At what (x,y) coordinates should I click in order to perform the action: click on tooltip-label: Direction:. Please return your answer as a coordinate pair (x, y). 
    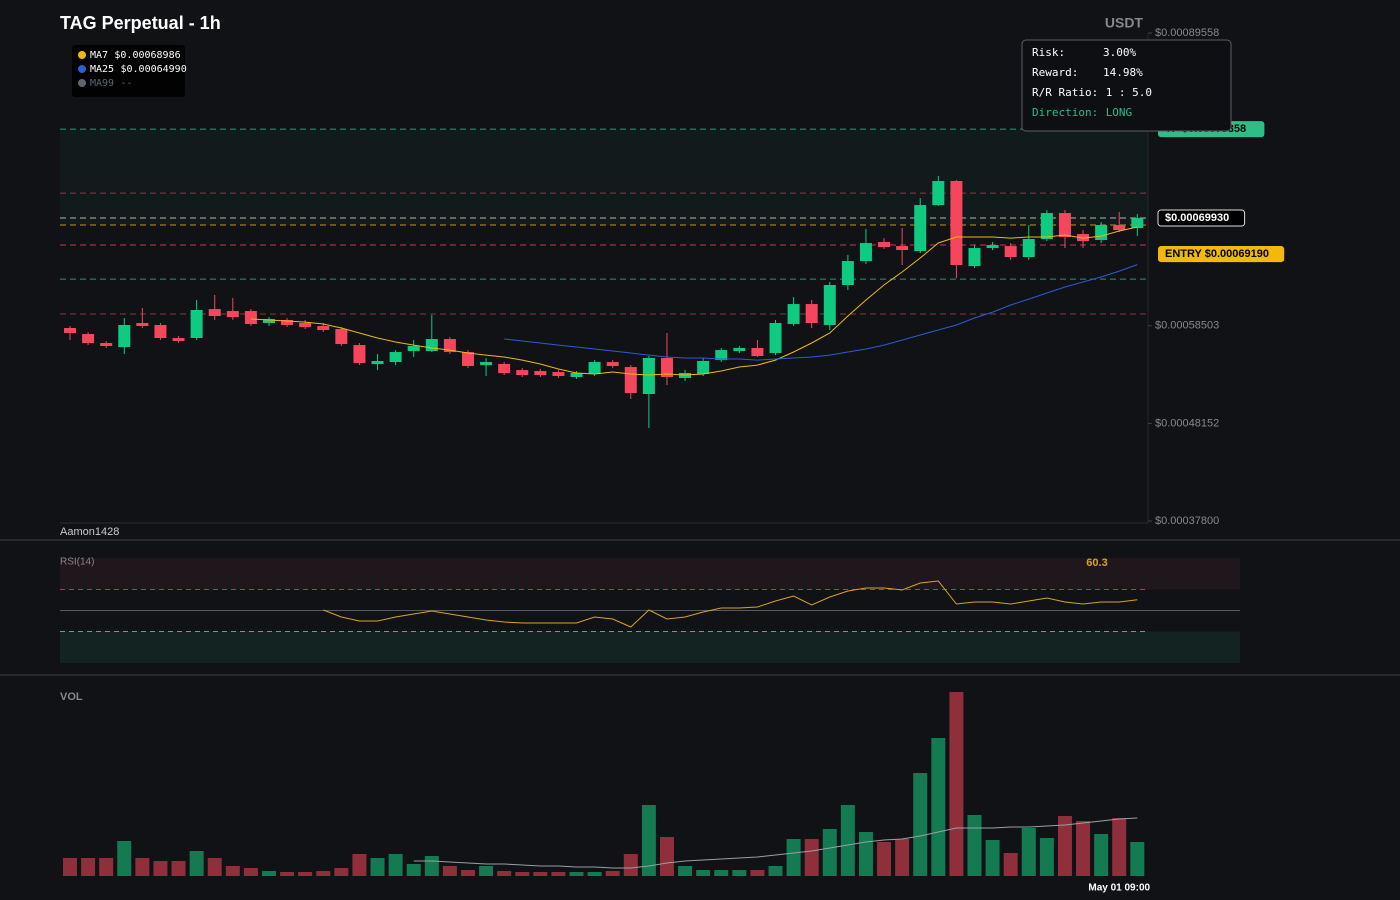
    Looking at the image, I should click on (1065, 112).